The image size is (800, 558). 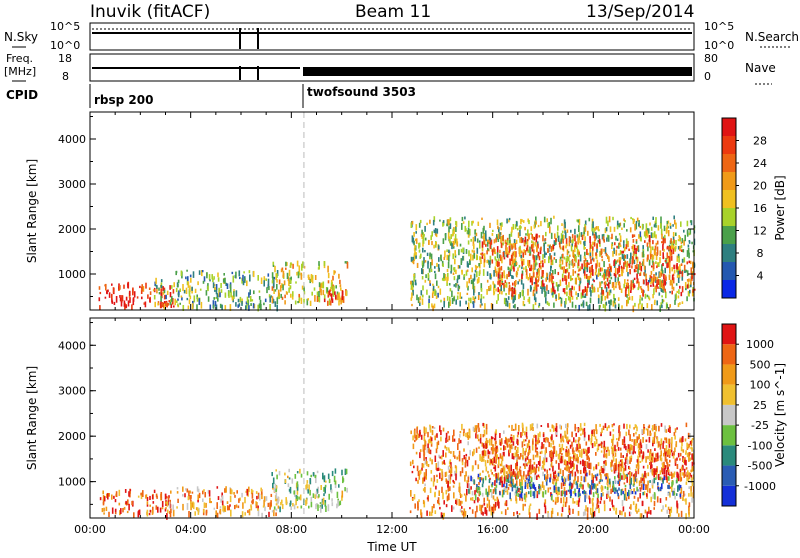 I want to click on velocity-colorbar-label: 100, so click(x=760, y=385).